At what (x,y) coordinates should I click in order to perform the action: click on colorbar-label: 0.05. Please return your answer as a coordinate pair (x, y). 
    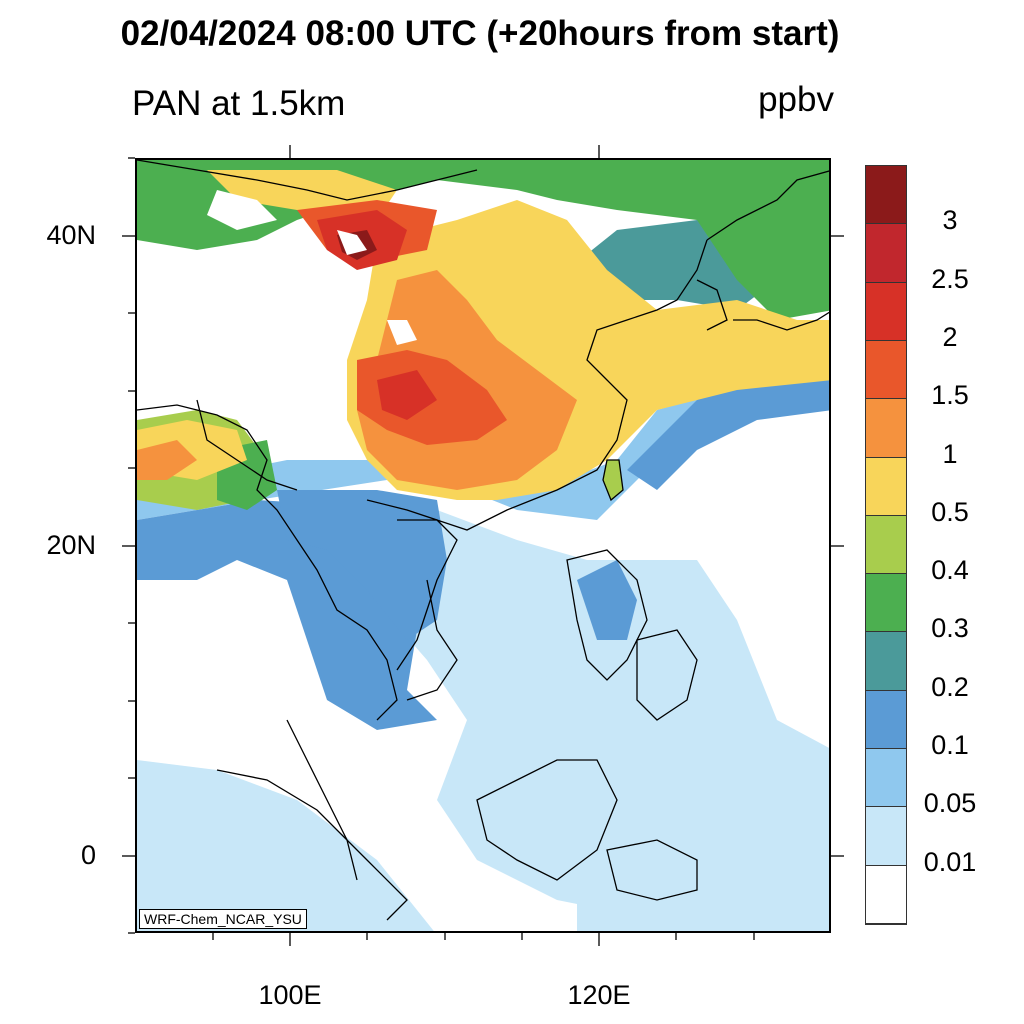
    Looking at the image, I should click on (950, 803).